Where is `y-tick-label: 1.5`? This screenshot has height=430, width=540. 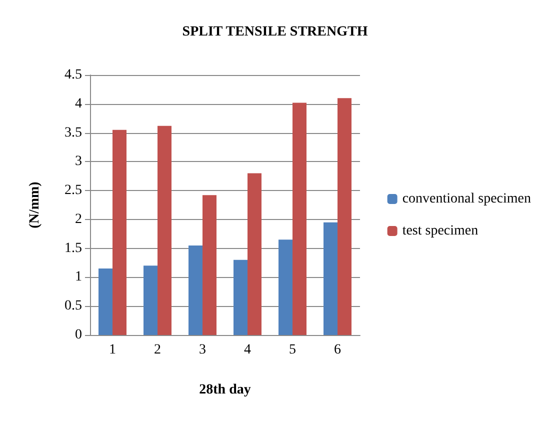 y-tick-label: 1.5 is located at coordinates (73, 248).